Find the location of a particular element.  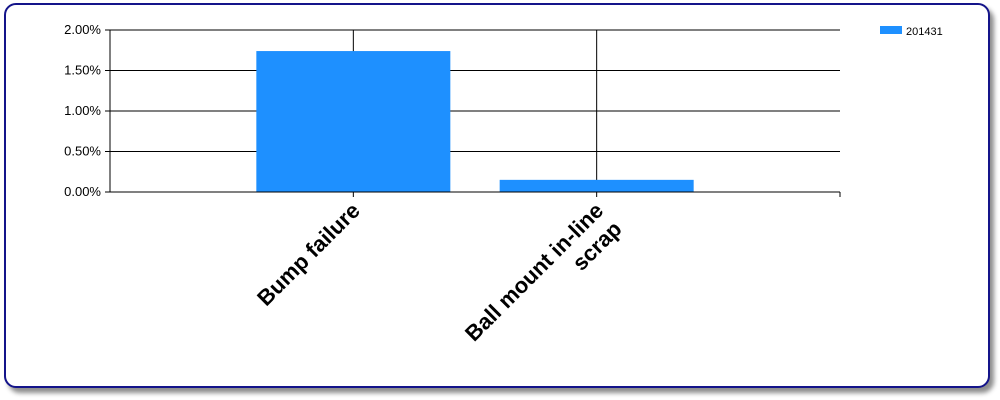

y-tick-label: 1.50% is located at coordinates (82, 70).